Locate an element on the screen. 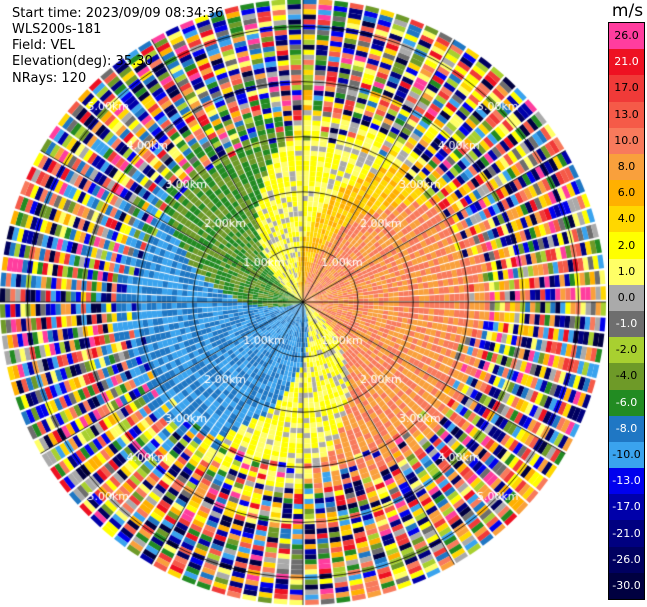 Image resolution: width=647 pixels, height=607 pixels. colorbar-tick-label: 4.0 is located at coordinates (626, 219).